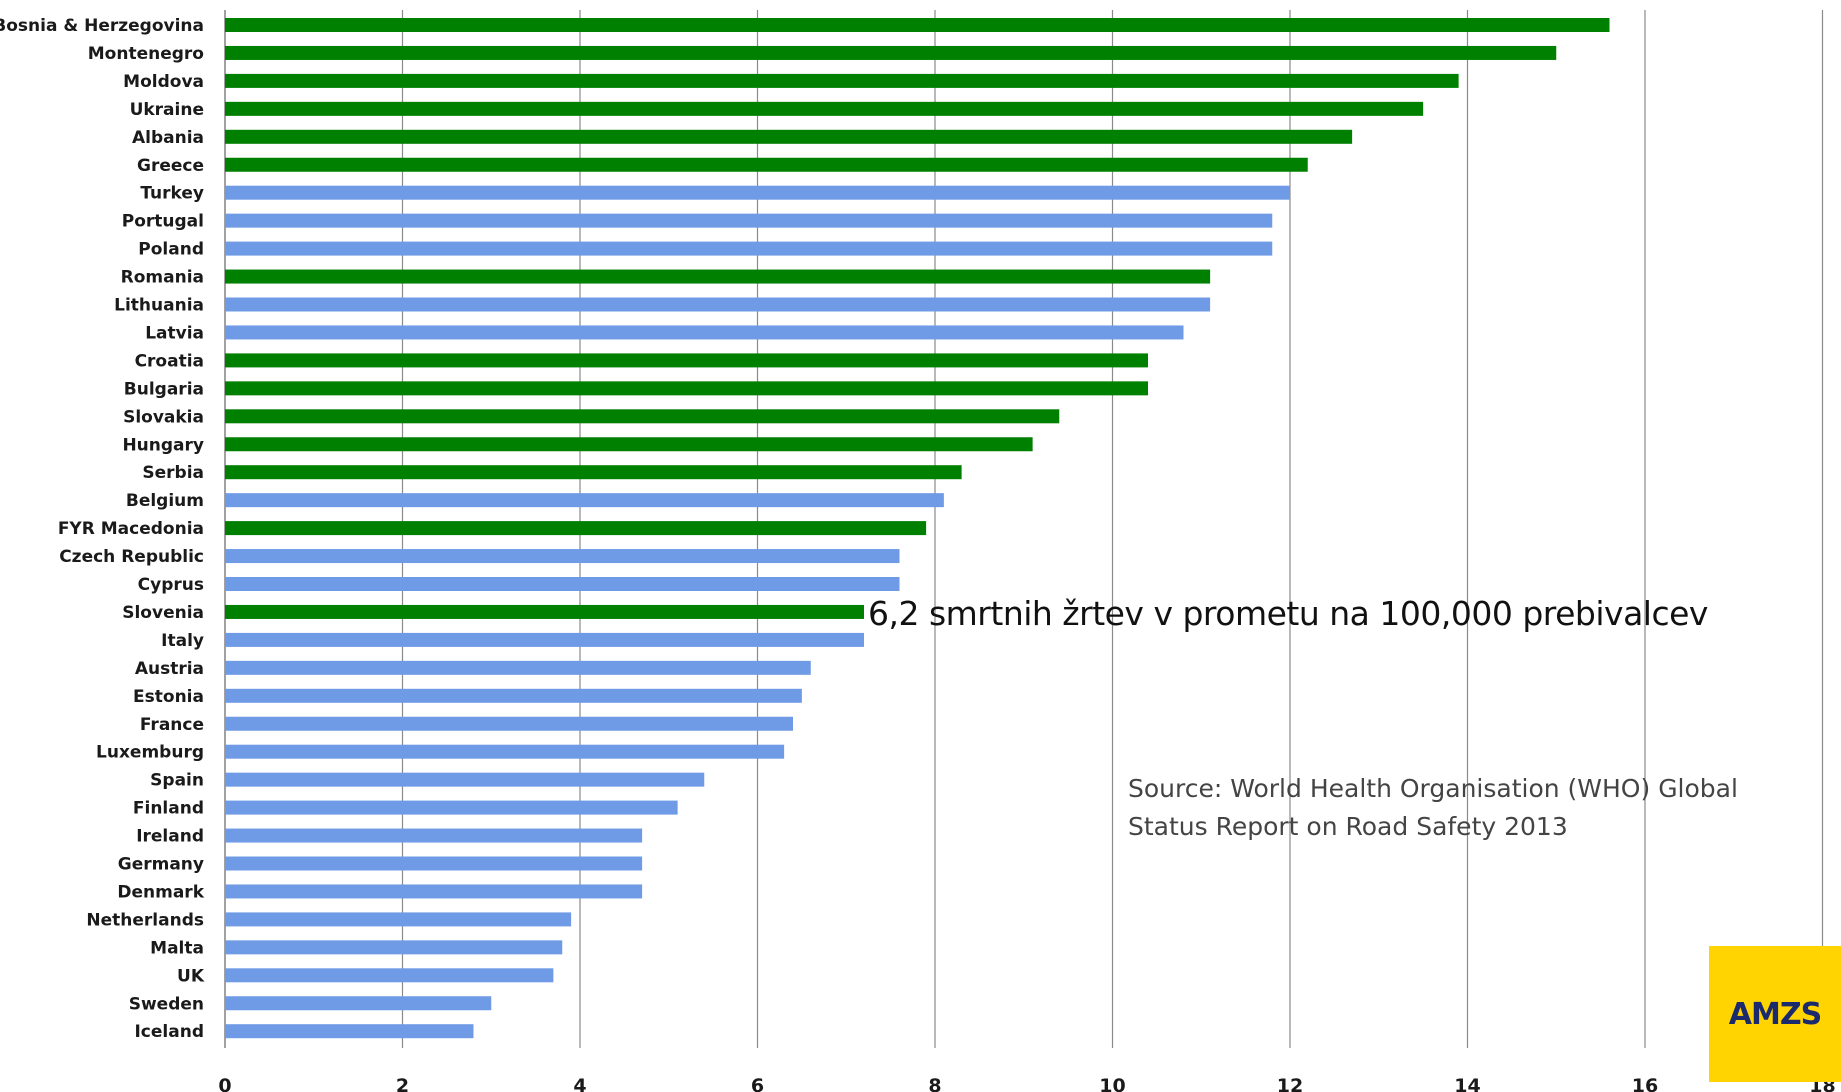 The image size is (1841, 1092). Describe the element at coordinates (513, 695) in the screenshot. I see `bar-estonia` at that location.